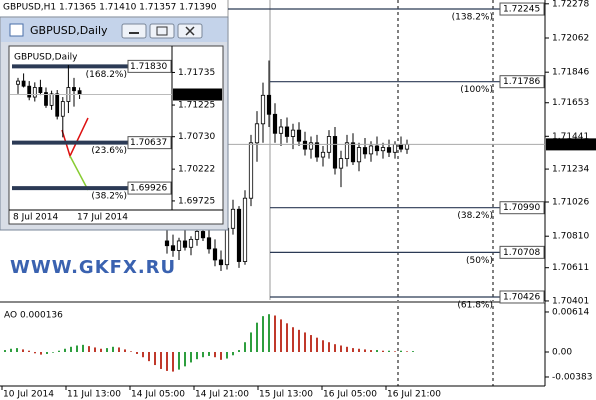  I want to click on fib-ratio: (50%), so click(479, 261).